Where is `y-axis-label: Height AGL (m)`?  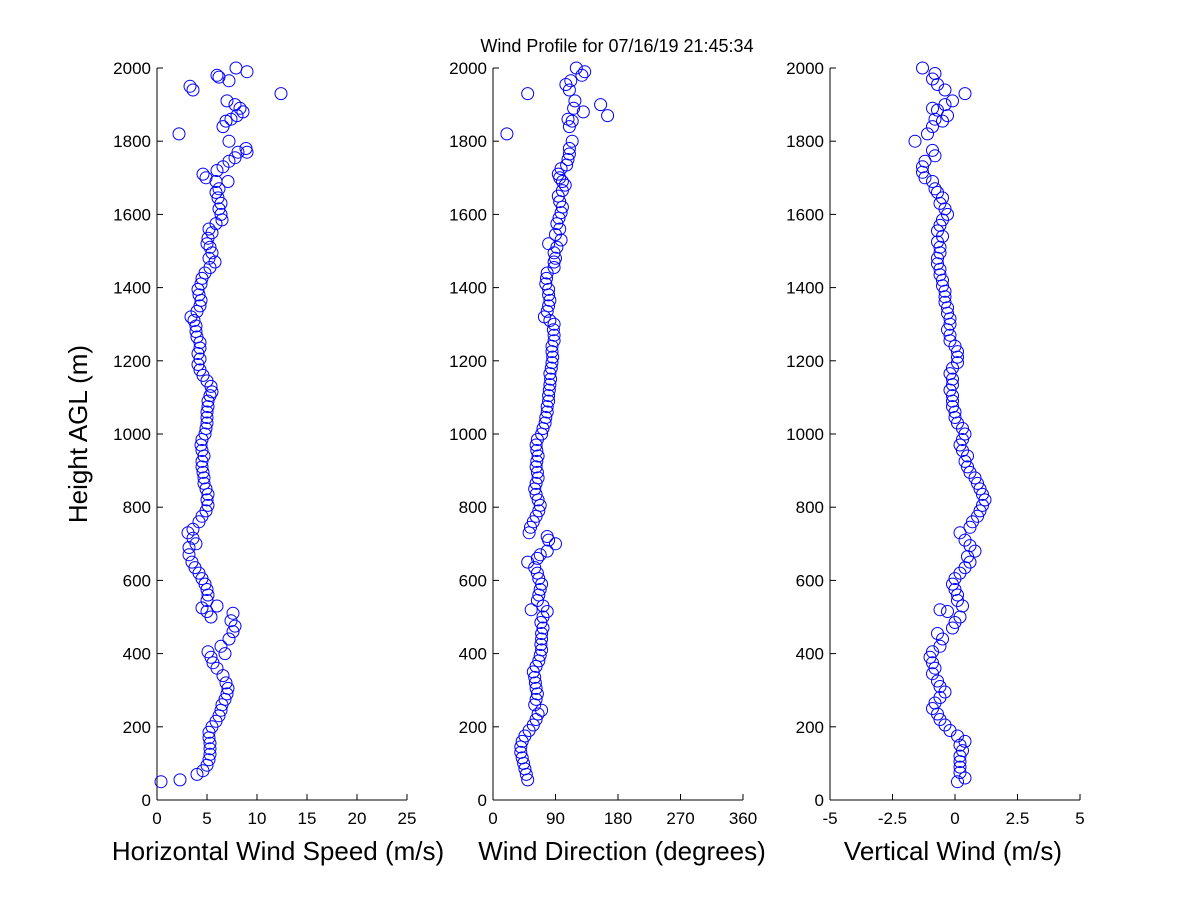
y-axis-label: Height AGL (m) is located at coordinates (78, 434).